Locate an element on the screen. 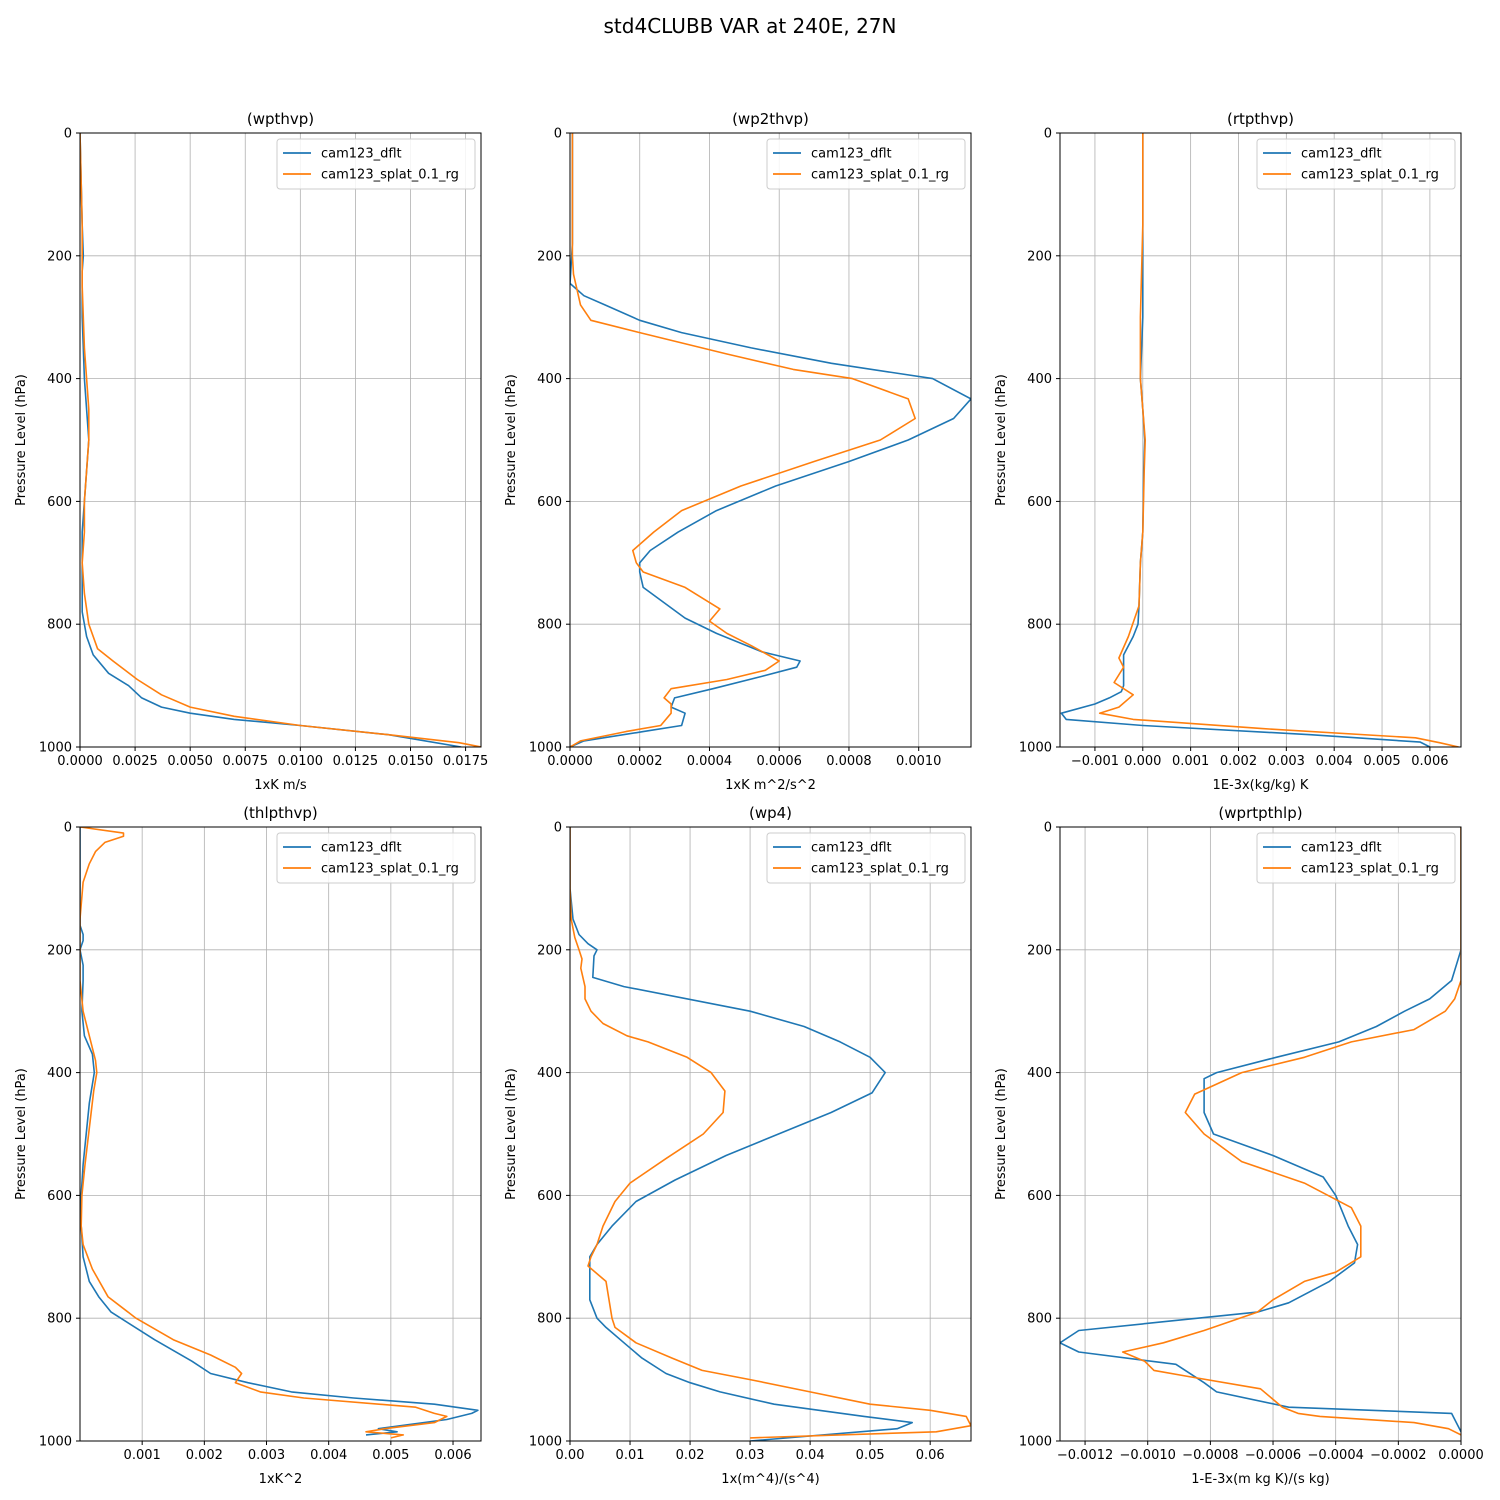 The height and width of the screenshot is (1500, 1500). y-tick-label: 400 is located at coordinates (549, 379).